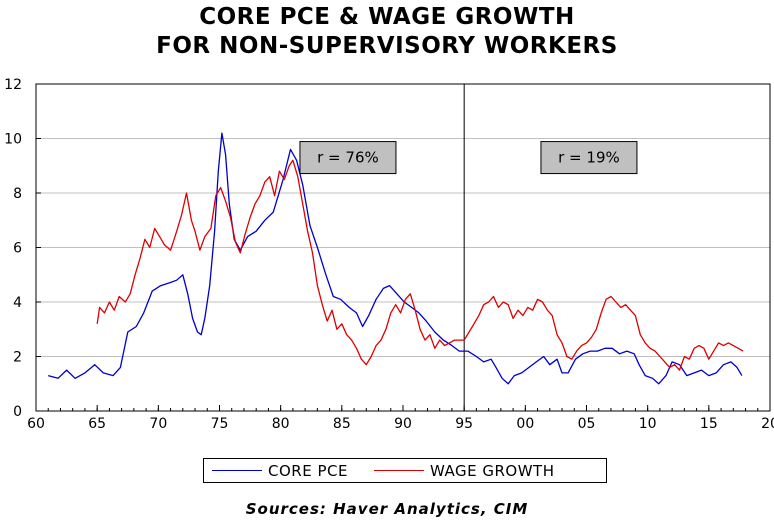 Image resolution: width=774 pixels, height=521 pixels. I want to click on legend-item-wage-growth: WAGE GROWTH, so click(464, 470).